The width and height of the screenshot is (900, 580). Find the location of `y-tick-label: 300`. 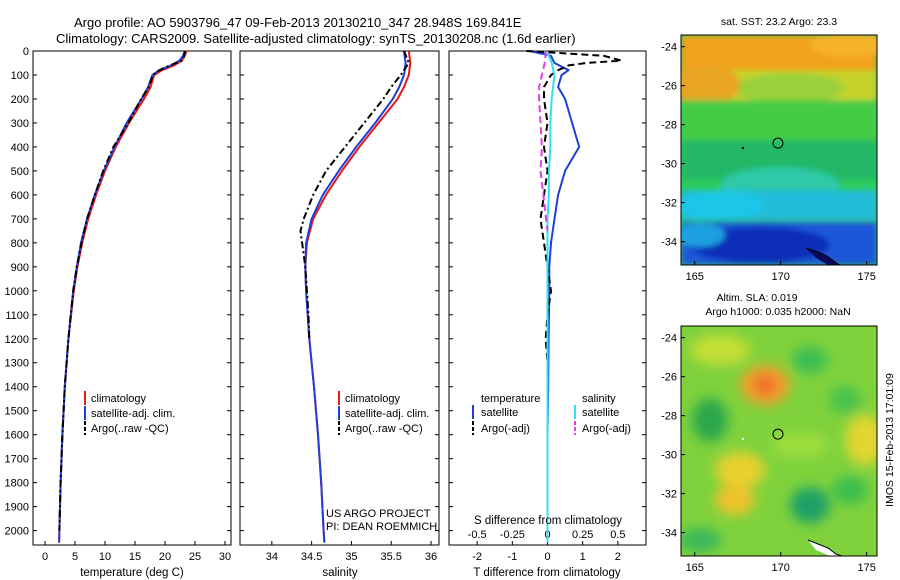

y-tick-label: 300 is located at coordinates (20, 124).